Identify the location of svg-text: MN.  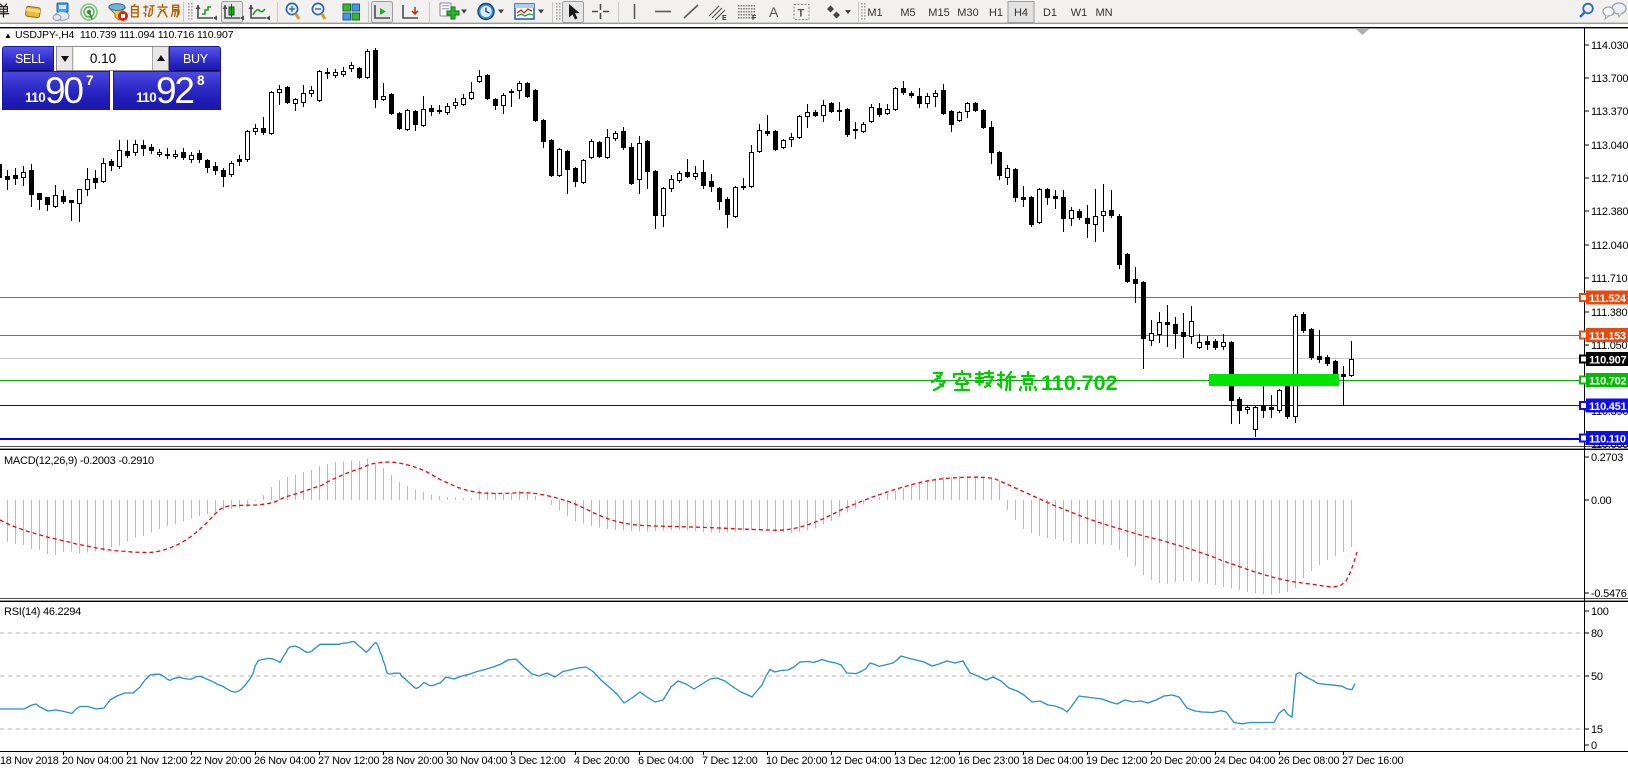
(1103, 13).